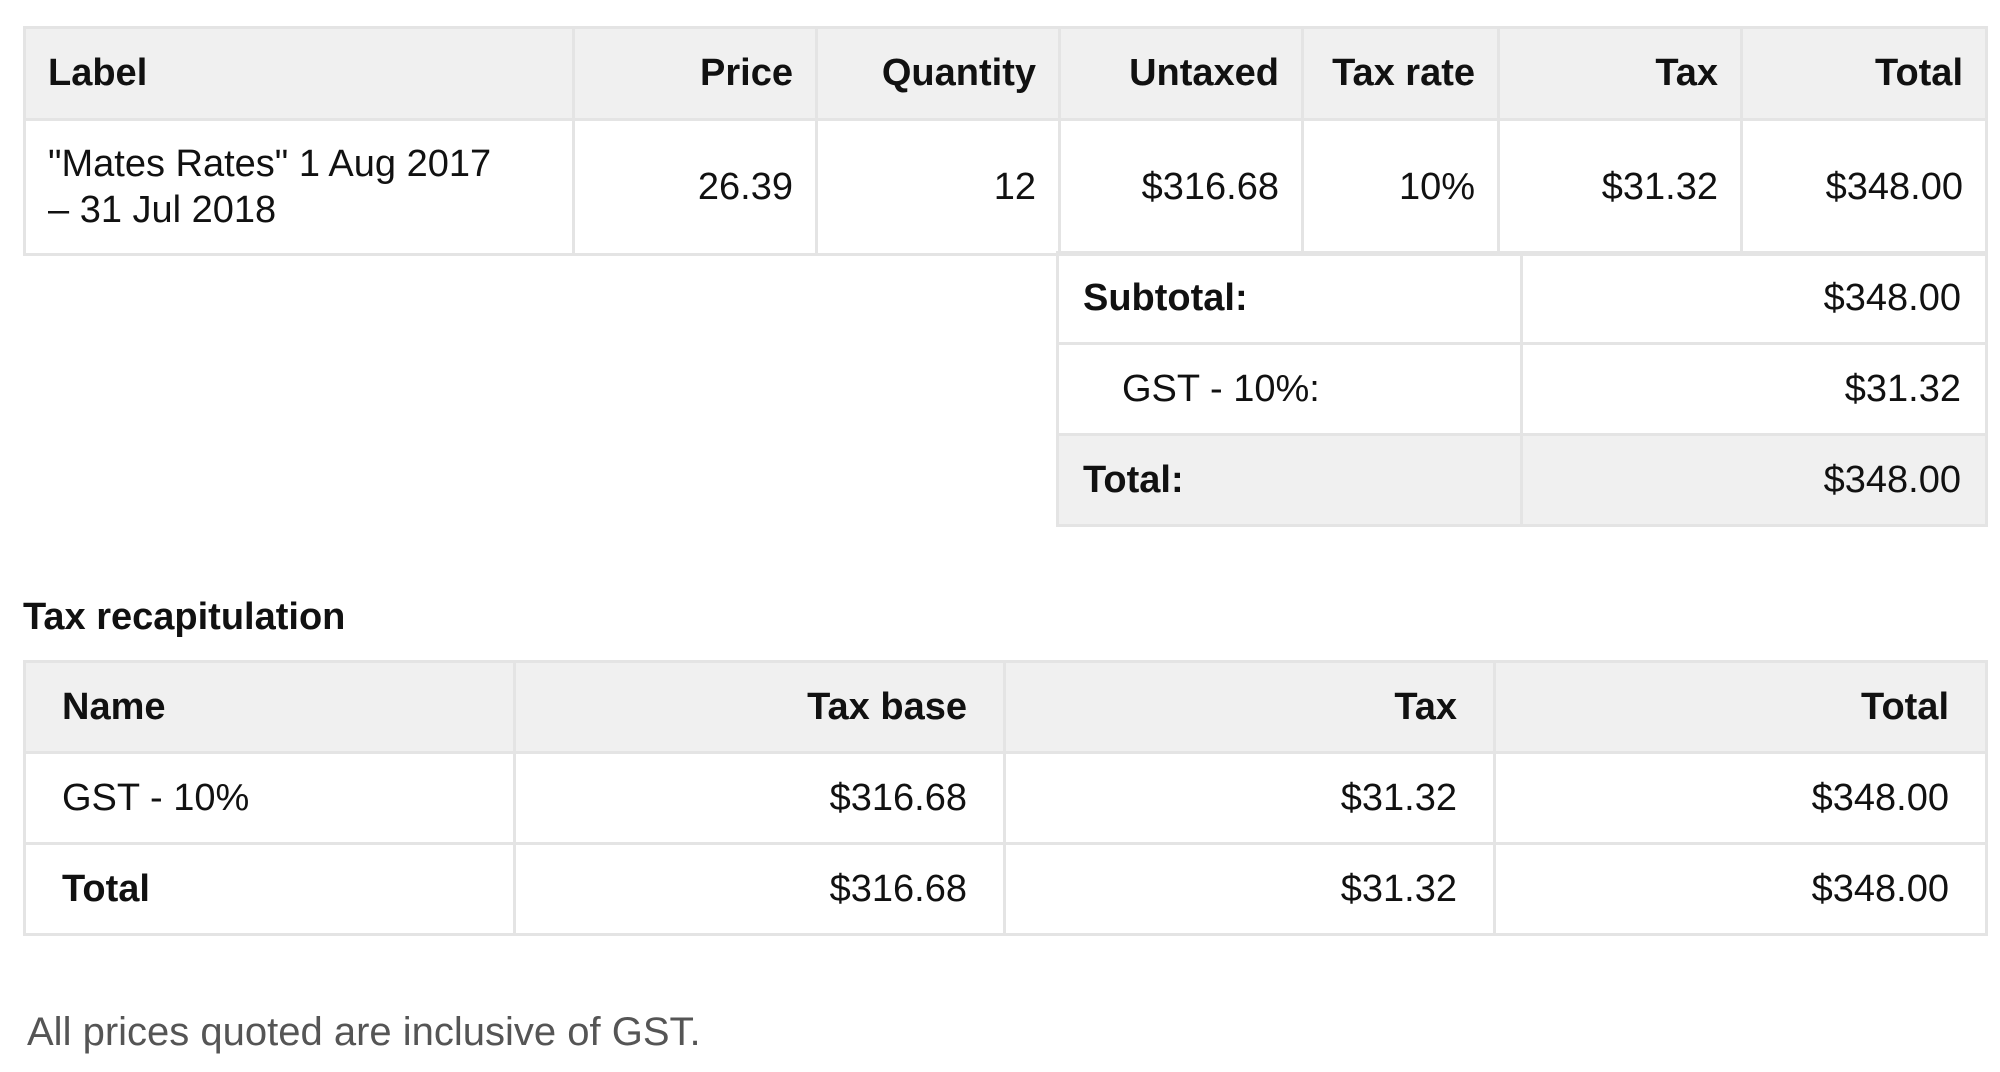 This screenshot has width=2000, height=1072. What do you see at coordinates (364, 1032) in the screenshot?
I see `gst-footnote: All prices quoted are inclusive of GST.` at bounding box center [364, 1032].